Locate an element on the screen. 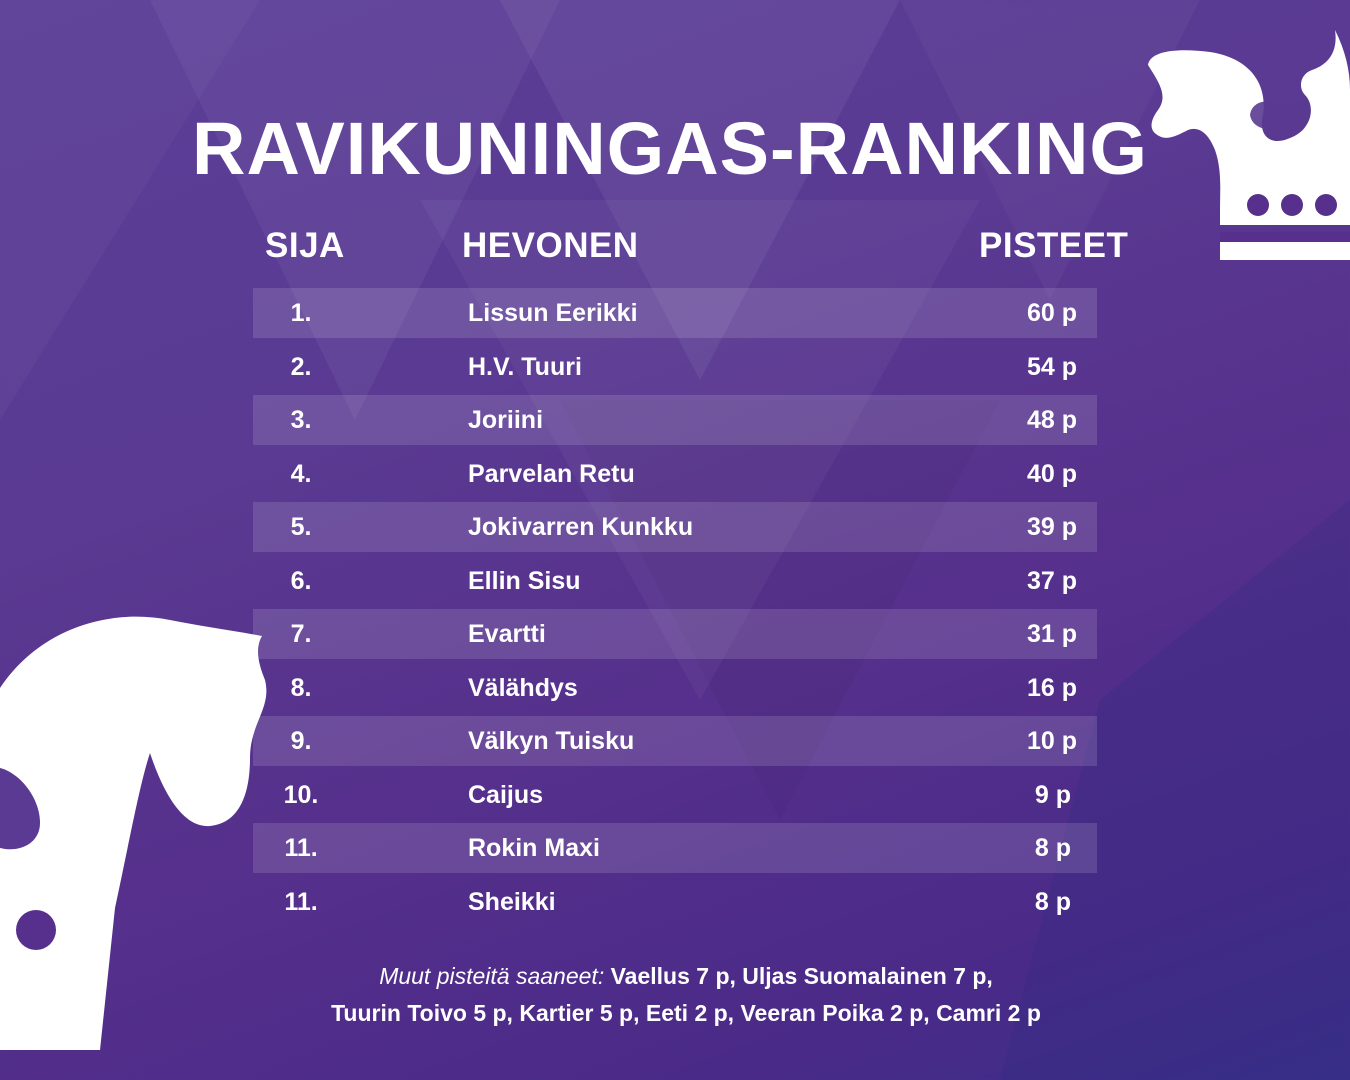 The width and height of the screenshot is (1350, 1080). table-row: 6. Ellin Sisu 37 p is located at coordinates (675, 581).